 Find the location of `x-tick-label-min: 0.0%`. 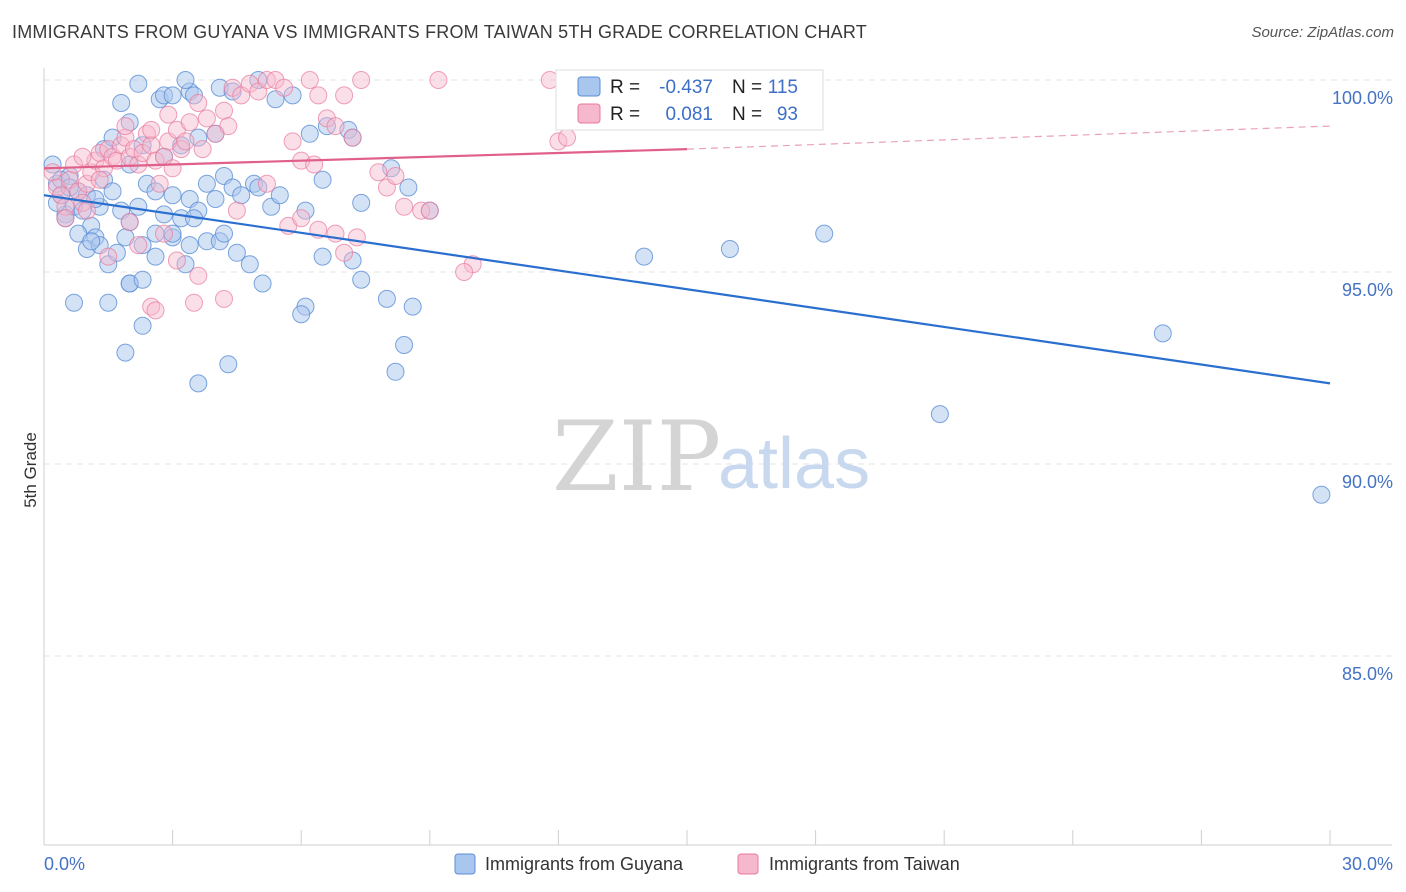

x-tick-label-min: 0.0% is located at coordinates (64, 864).